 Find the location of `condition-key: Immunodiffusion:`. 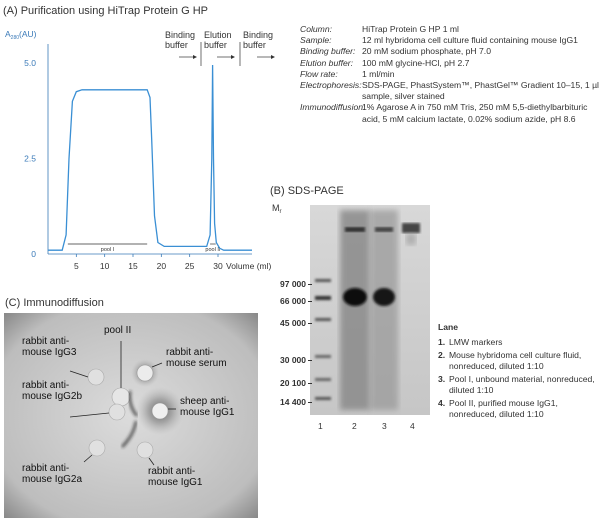

condition-key: Immunodiffusion: is located at coordinates (333, 107).